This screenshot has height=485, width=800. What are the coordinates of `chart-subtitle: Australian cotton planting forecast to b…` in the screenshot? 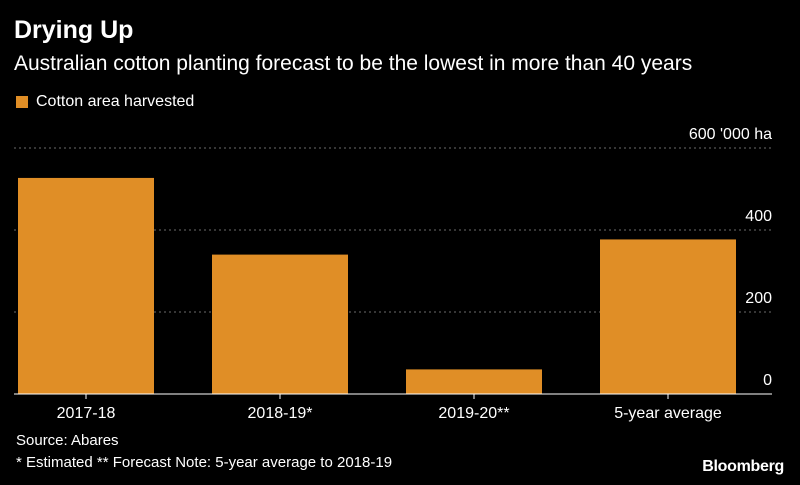 It's located at (353, 63).